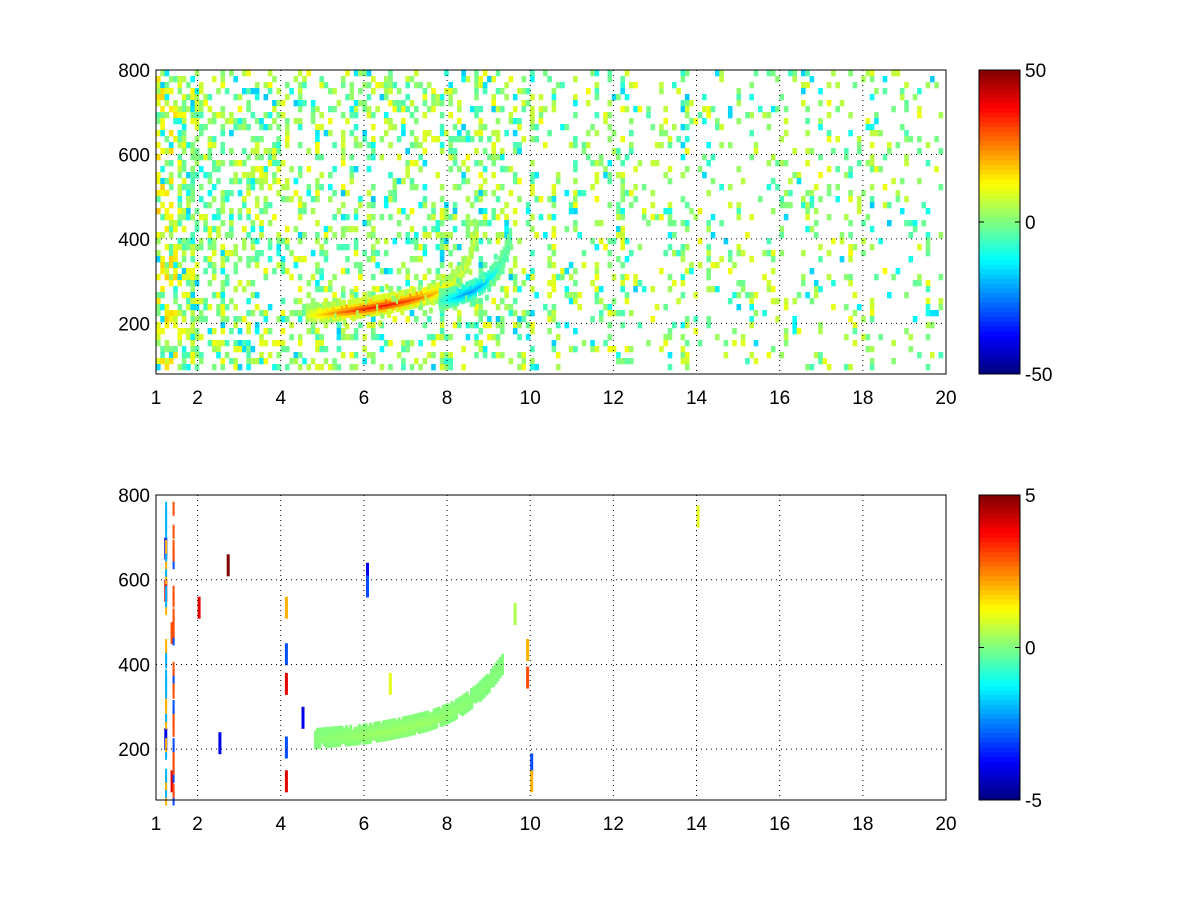 The image size is (1200, 900). I want to click on ridge-near-zero, so click(409, 702).